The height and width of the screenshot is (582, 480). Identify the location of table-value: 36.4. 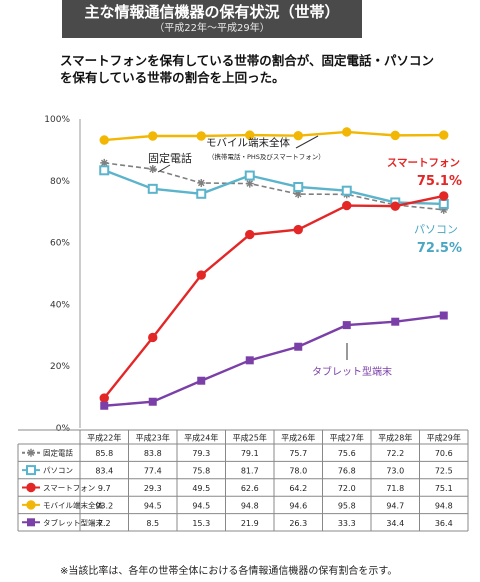
(444, 523).